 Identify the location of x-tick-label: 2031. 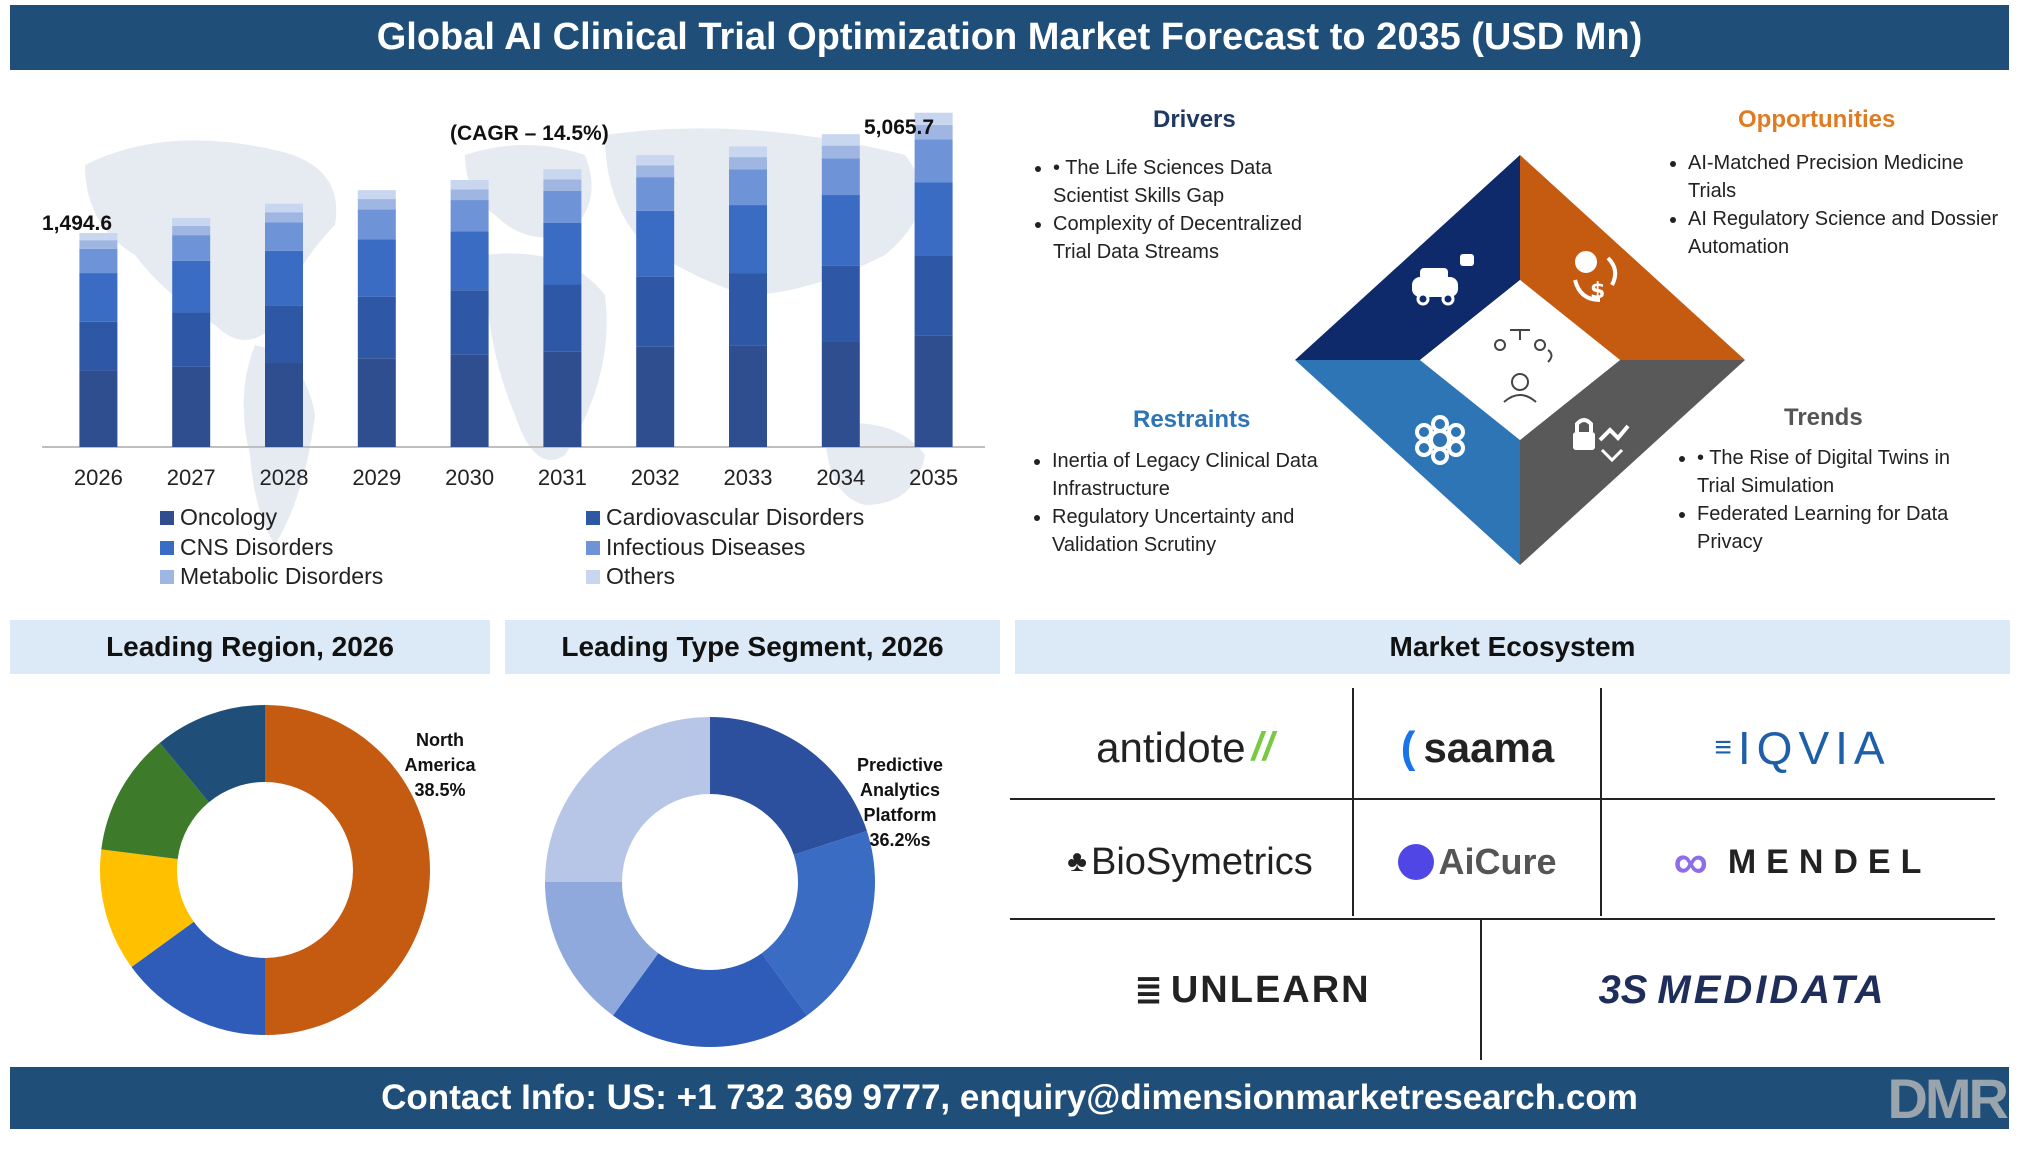
(562, 477).